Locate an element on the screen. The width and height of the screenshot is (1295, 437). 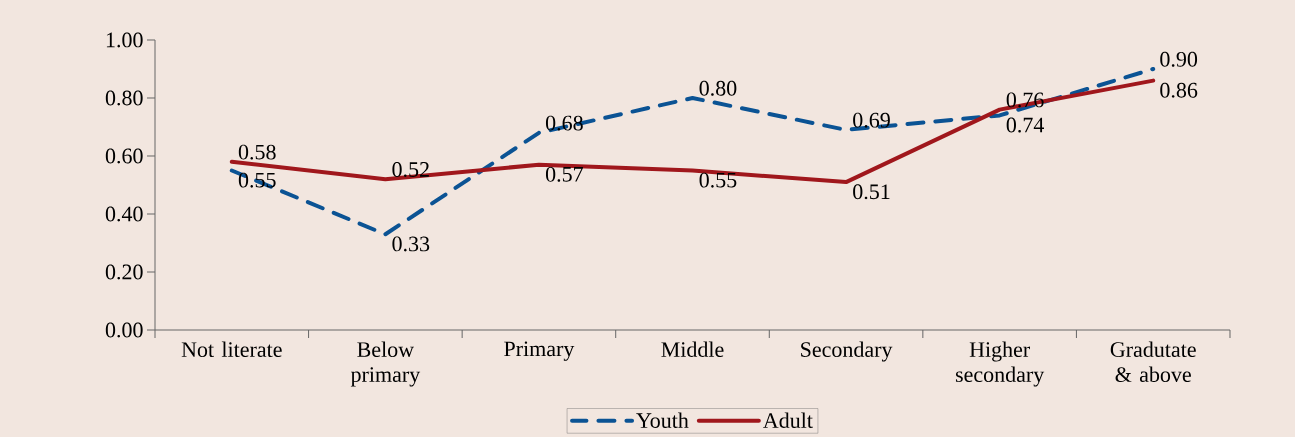
y-tick-label: 0.00 is located at coordinates (124, 330).